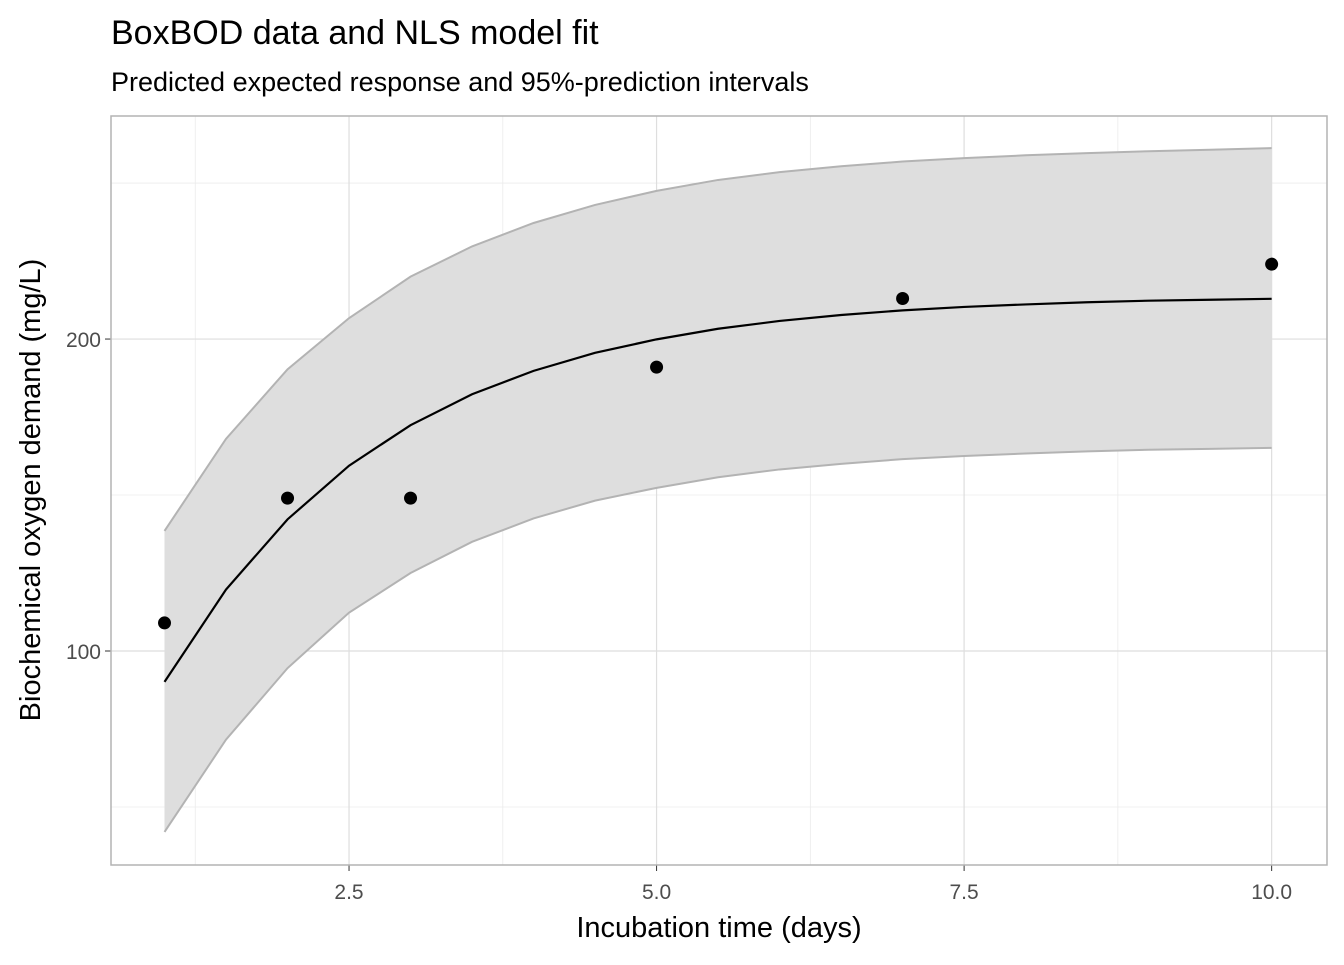 Image resolution: width=1344 pixels, height=965 pixels. Describe the element at coordinates (656, 892) in the screenshot. I see `x-tick-label: 5.0` at that location.